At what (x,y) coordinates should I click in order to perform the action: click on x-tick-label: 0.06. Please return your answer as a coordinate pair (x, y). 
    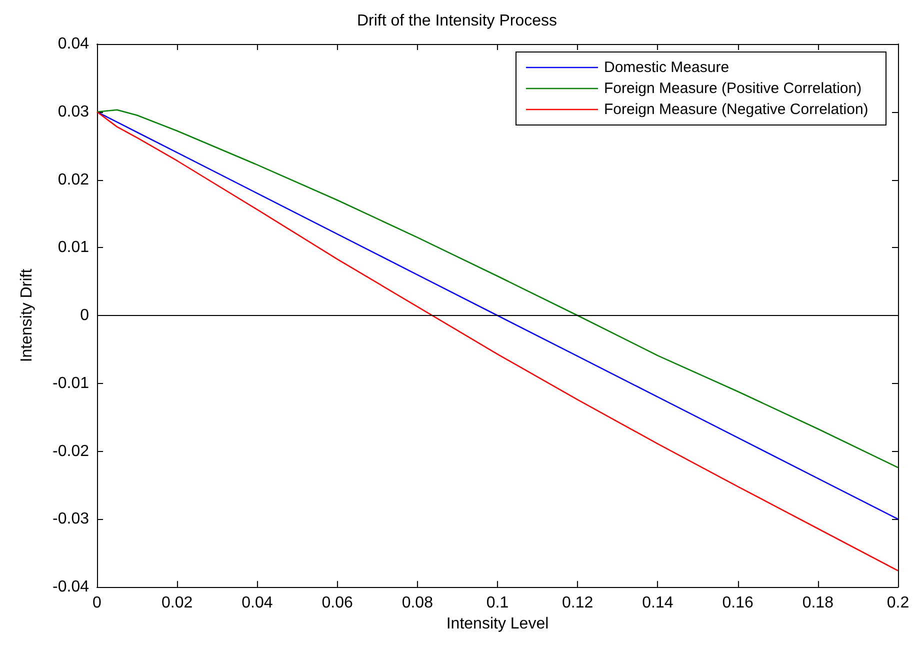
    Looking at the image, I should click on (337, 603).